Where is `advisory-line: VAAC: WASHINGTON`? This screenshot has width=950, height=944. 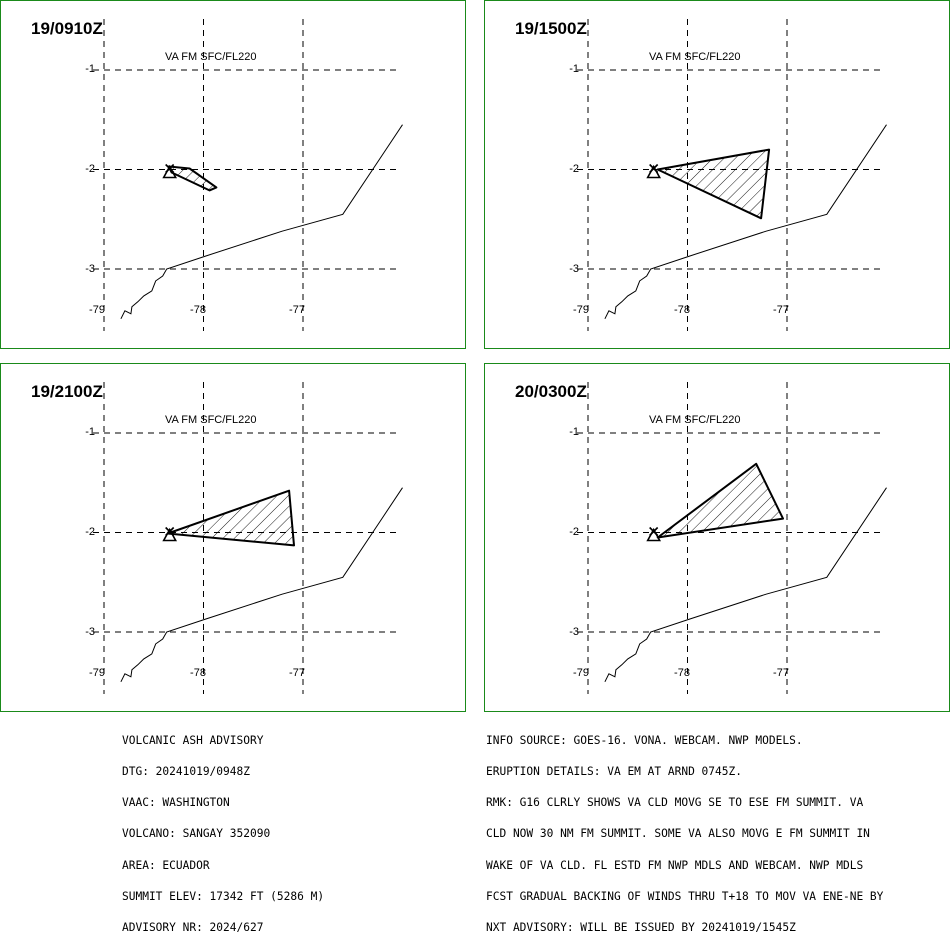
advisory-line: VAAC: WASHINGTON is located at coordinates (176, 803).